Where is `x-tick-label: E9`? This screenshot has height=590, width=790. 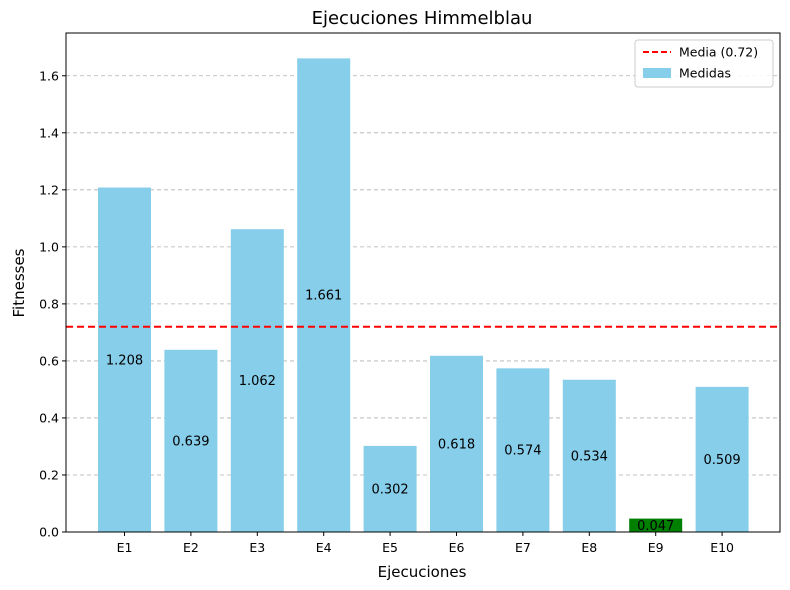
x-tick-label: E9 is located at coordinates (656, 547).